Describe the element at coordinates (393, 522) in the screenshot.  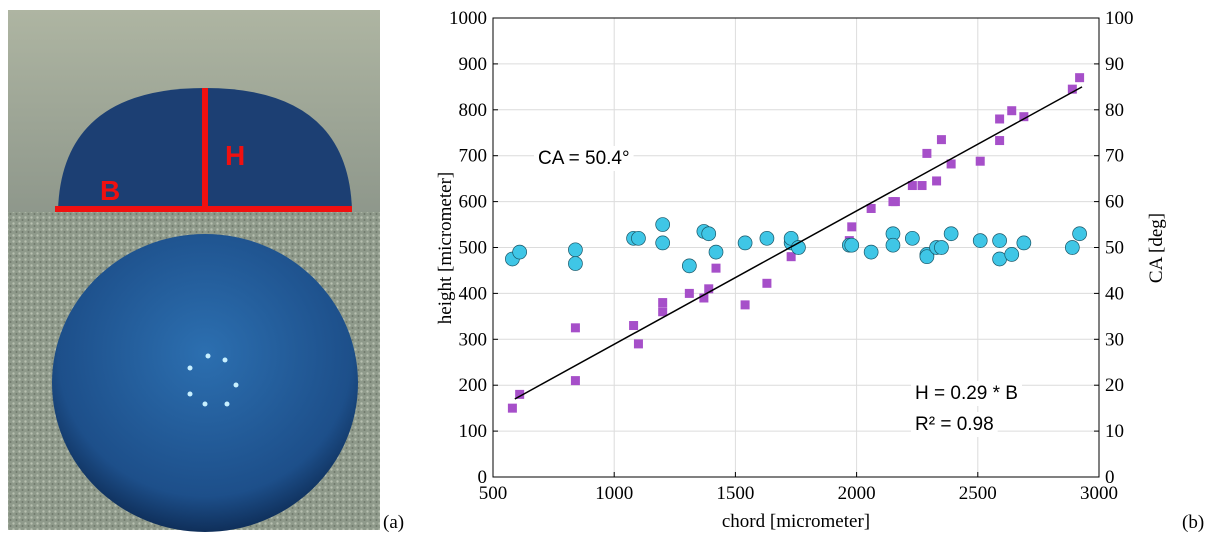
I see `panel-label: (a)` at that location.